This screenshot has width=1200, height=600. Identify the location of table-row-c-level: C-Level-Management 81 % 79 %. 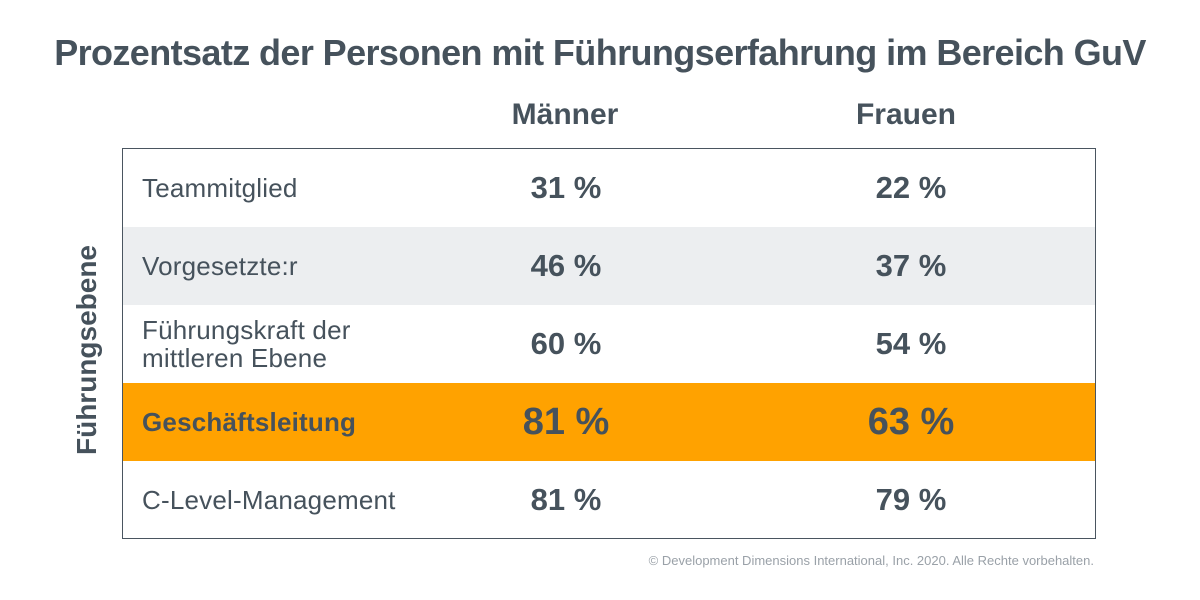
(609, 499).